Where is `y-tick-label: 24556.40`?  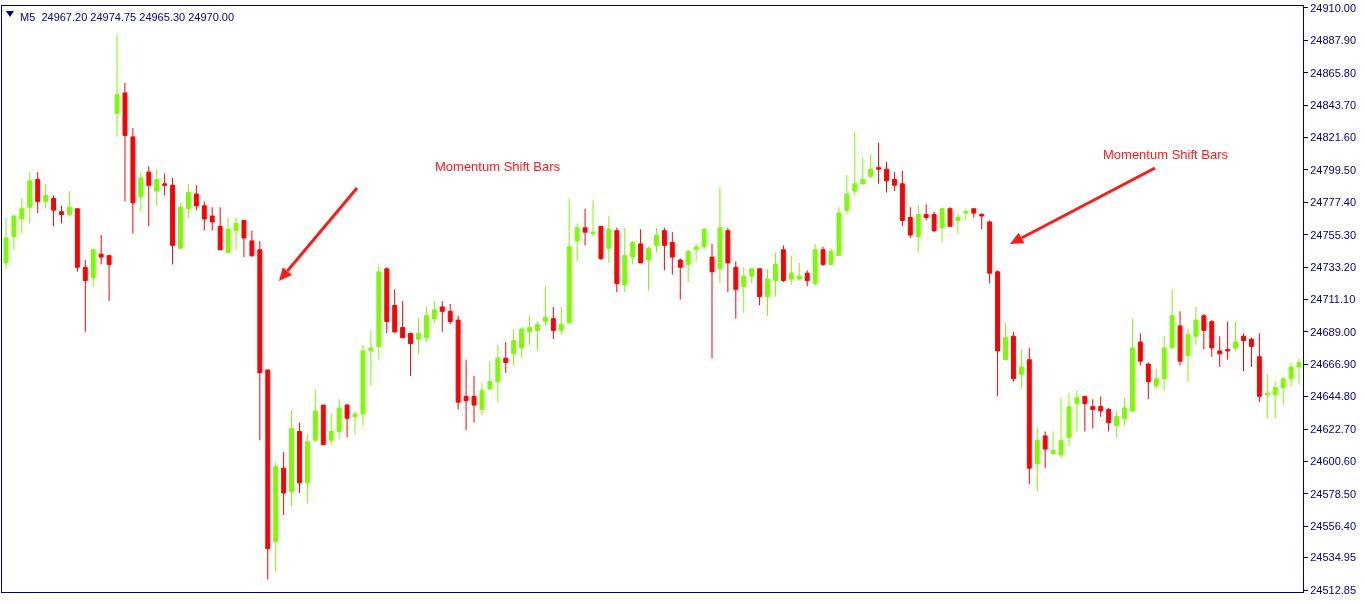
y-tick-label: 24556.40 is located at coordinates (1333, 526).